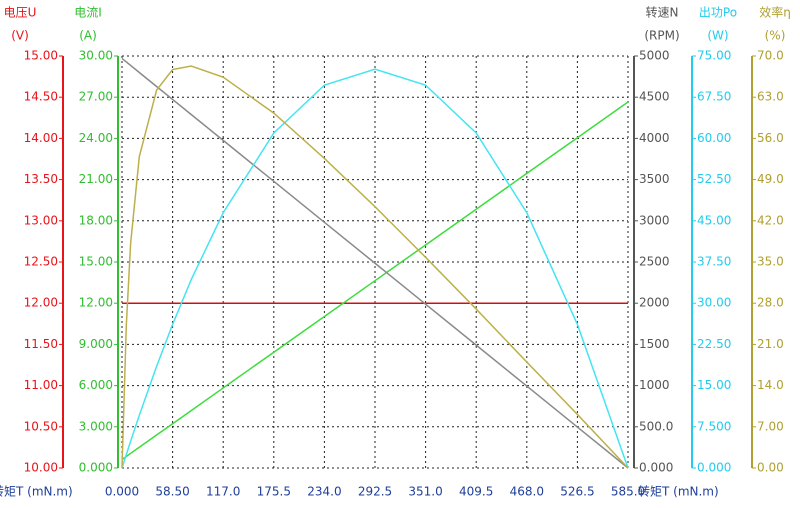  Describe the element at coordinates (96, 344) in the screenshot. I see `y-tick-label: 9.000` at that location.